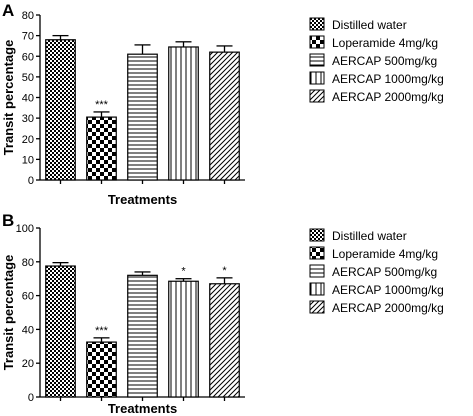 This screenshot has height=416, width=473. Describe the element at coordinates (28, 37) in the screenshot. I see `y-tick-label: 70` at that location.